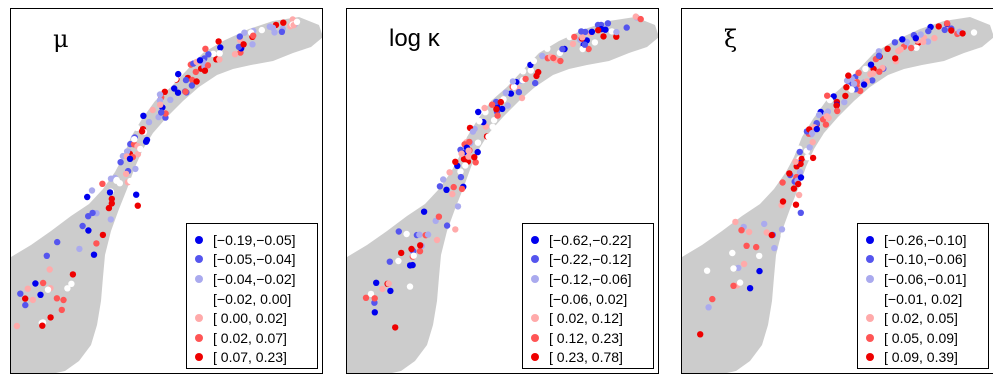 The image size is (993, 377). Describe the element at coordinates (927, 299) in the screenshot. I see `legend-item: [−0.01, 0.02]` at that location.